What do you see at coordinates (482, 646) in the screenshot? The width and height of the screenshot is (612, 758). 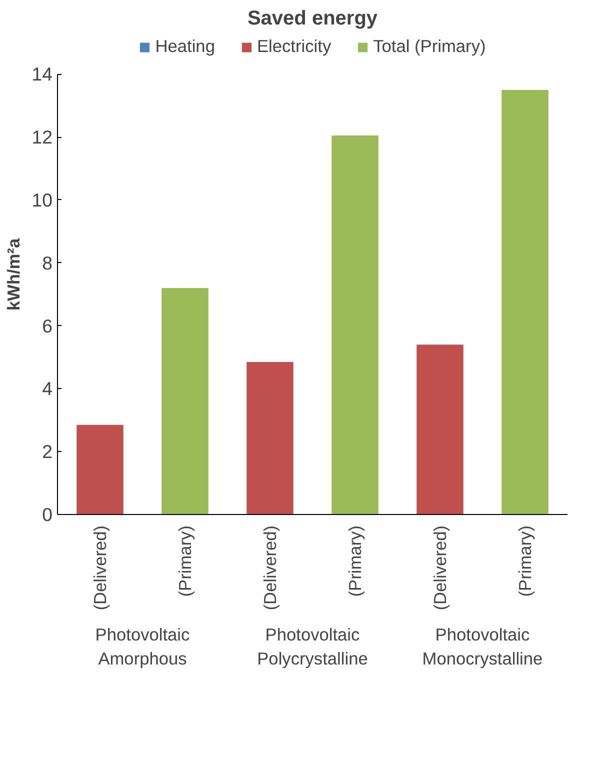 I see `text: Photovoltaic Monocrystalline` at bounding box center [482, 646].